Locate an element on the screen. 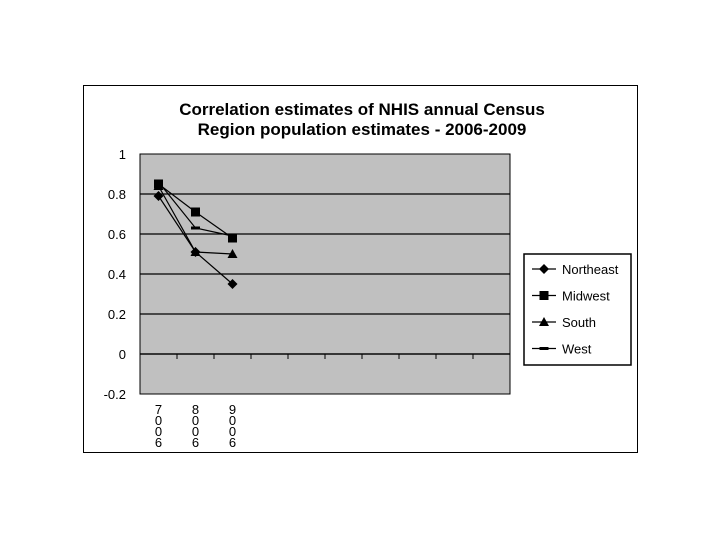 The image size is (720, 540). legend-marker-northeast is located at coordinates (544, 269).